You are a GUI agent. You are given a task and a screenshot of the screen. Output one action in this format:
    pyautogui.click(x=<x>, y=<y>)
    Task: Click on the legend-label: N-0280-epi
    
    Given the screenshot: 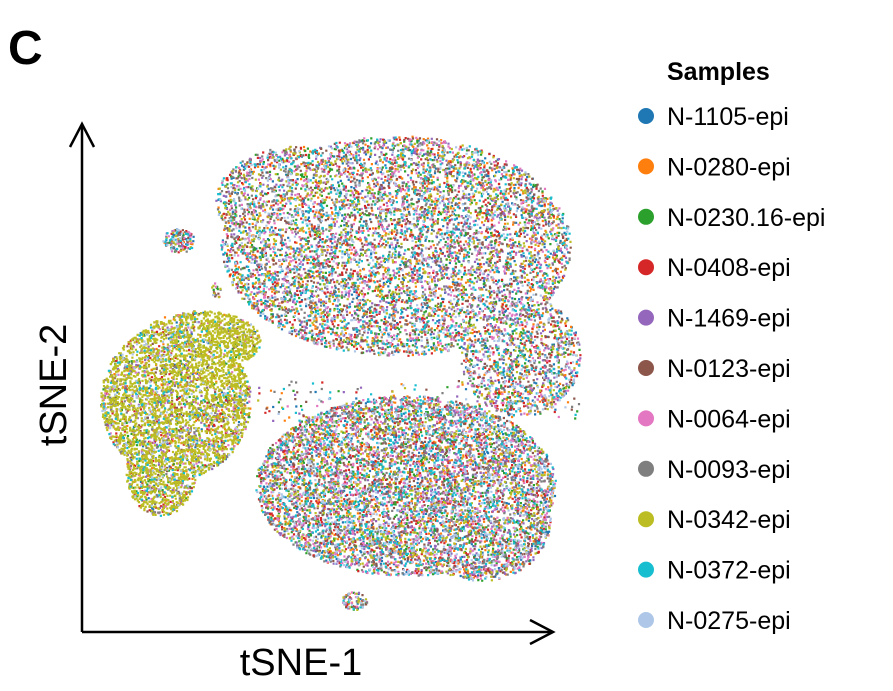 What is the action you would take?
    pyautogui.click(x=729, y=167)
    